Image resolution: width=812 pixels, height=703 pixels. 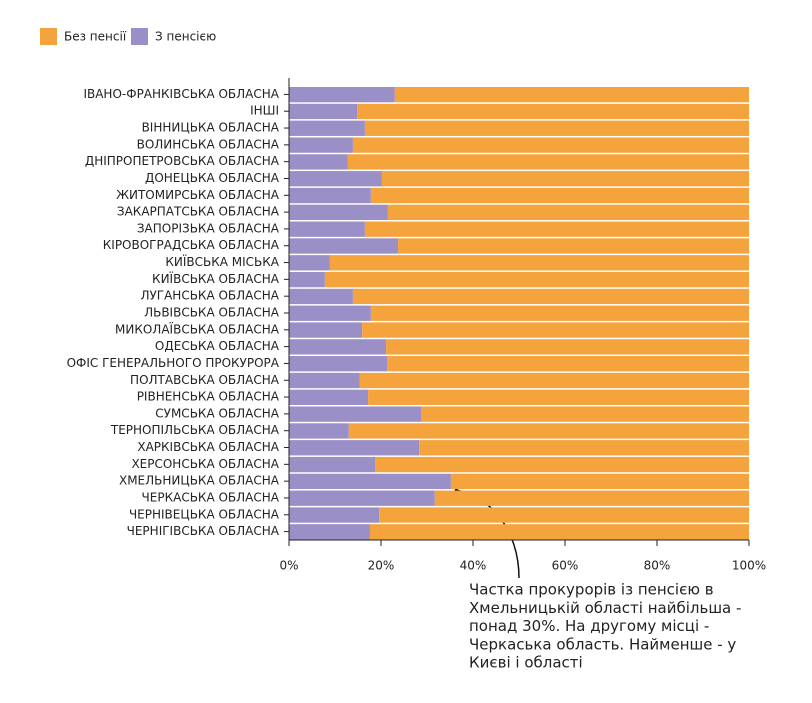 I want to click on y-tick-label: ДНІПРОПЕТРОВСЬКА ОБЛАСНА, so click(x=182, y=161).